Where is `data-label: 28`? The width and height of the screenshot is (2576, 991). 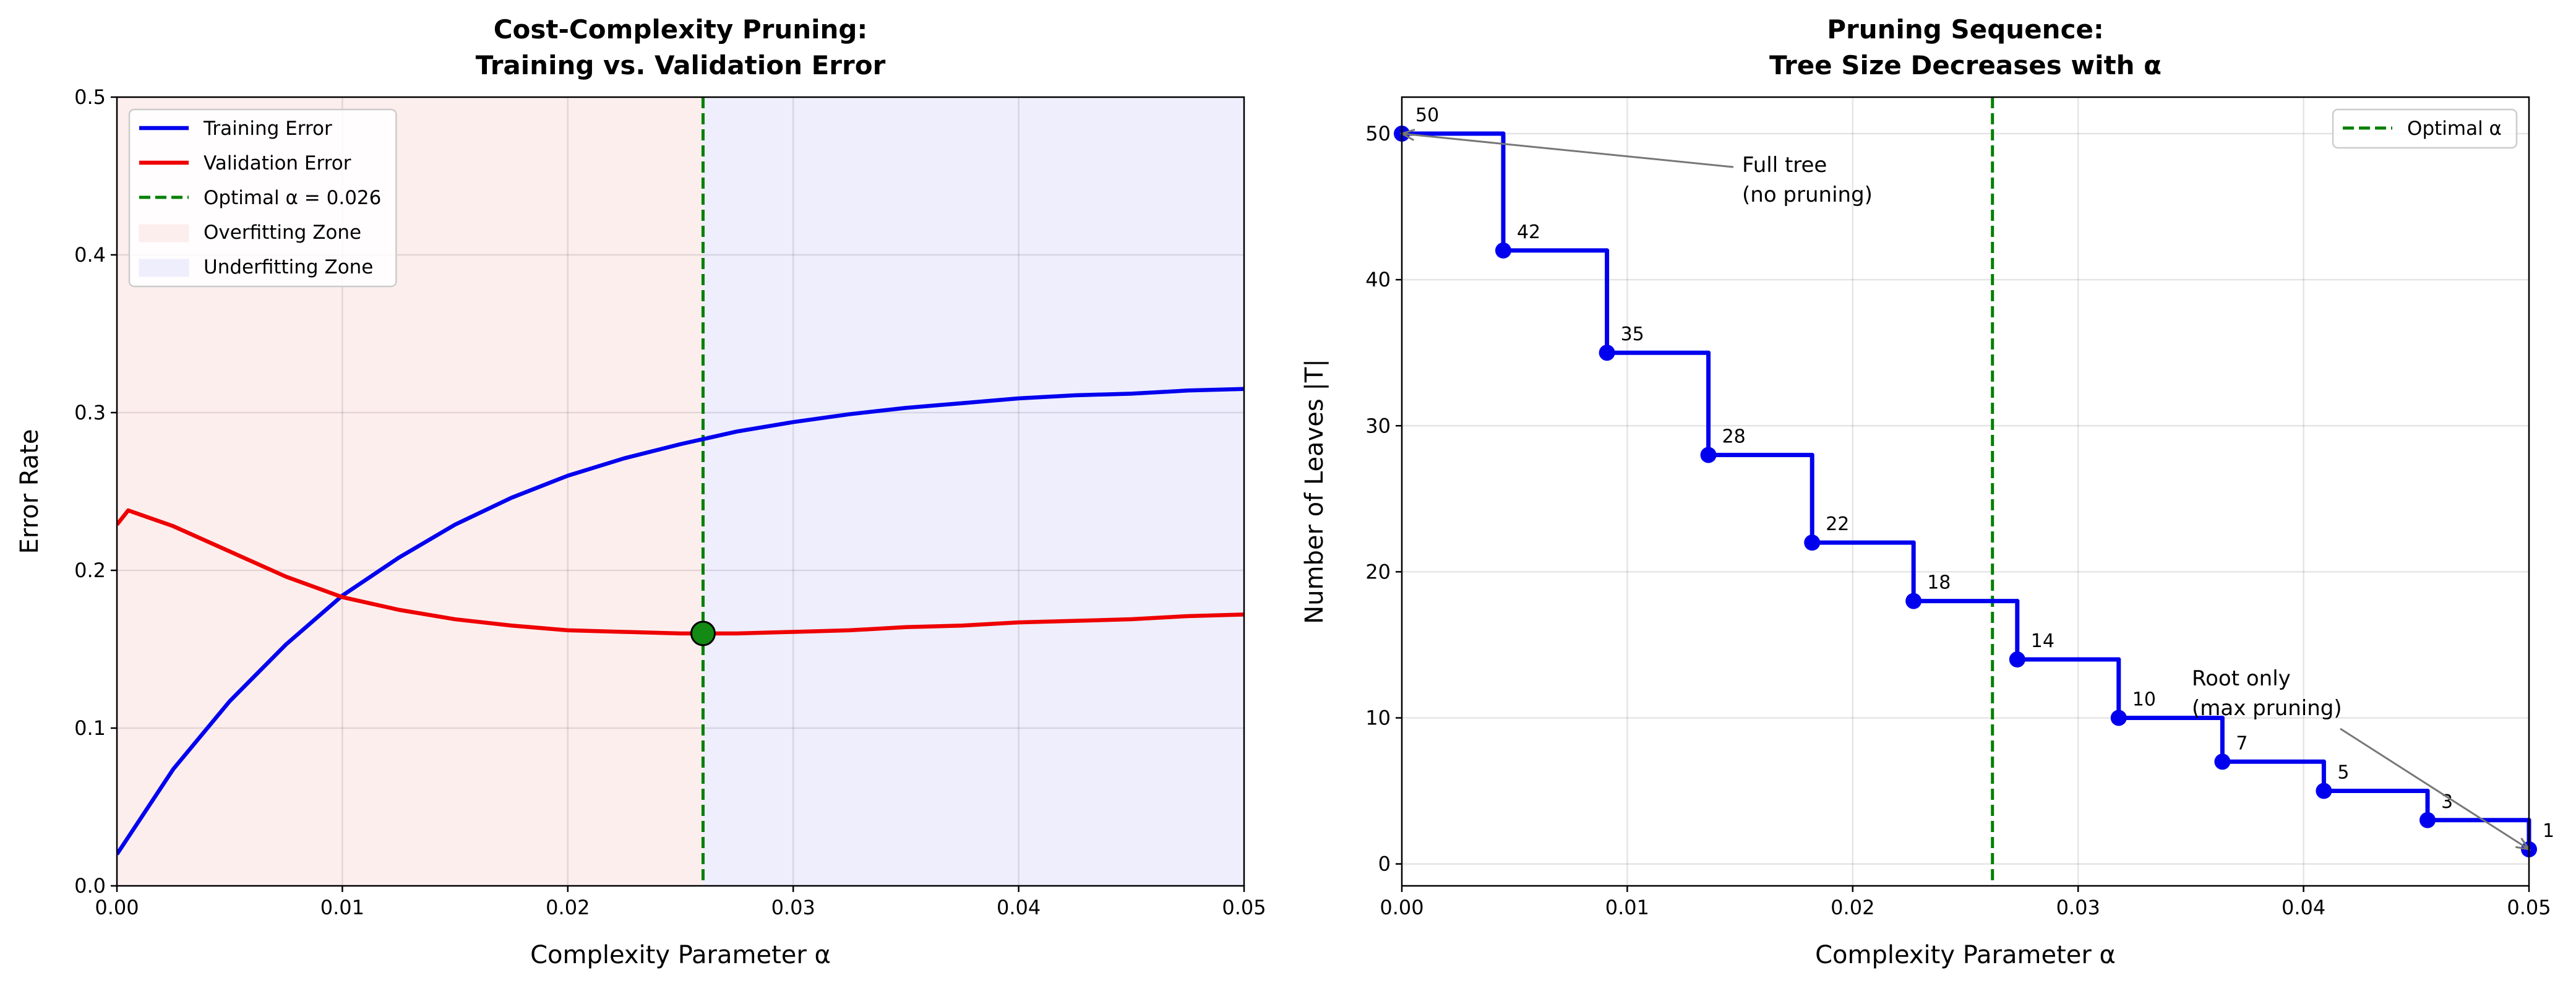 data-label: 28 is located at coordinates (1734, 436).